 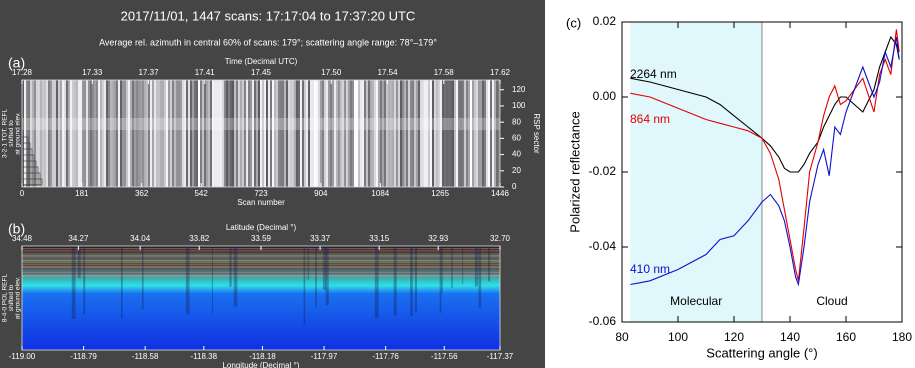 I want to click on axis-label: RSP sector, so click(x=536, y=133).